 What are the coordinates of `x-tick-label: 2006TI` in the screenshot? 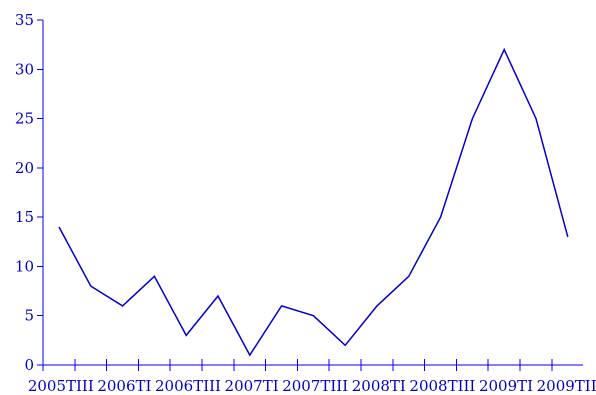 It's located at (124, 386).